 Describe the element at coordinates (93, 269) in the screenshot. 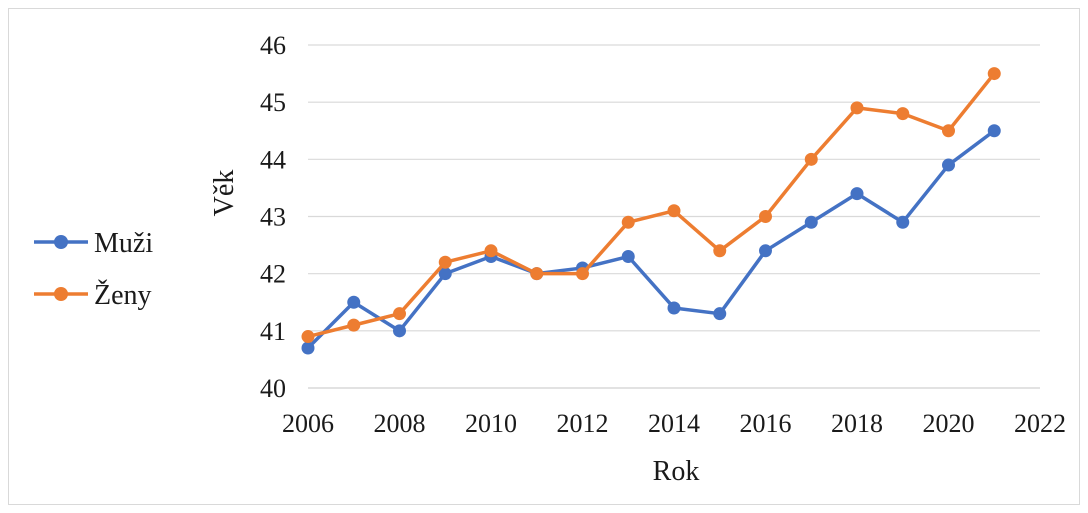

I see `legend: Muži Ženy` at that location.